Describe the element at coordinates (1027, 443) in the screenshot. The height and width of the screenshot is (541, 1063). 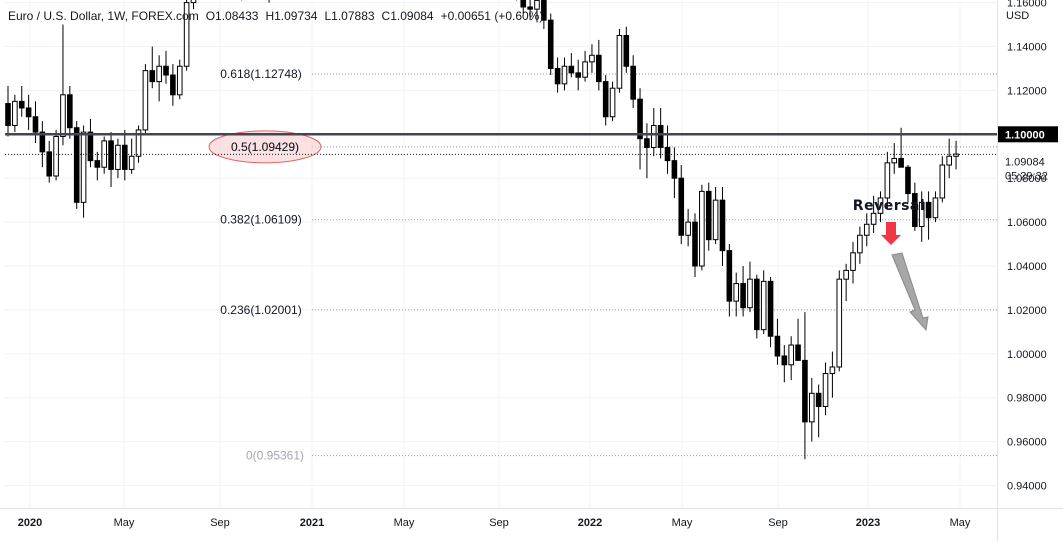
I see `y-tick-label: 0.96000` at that location.